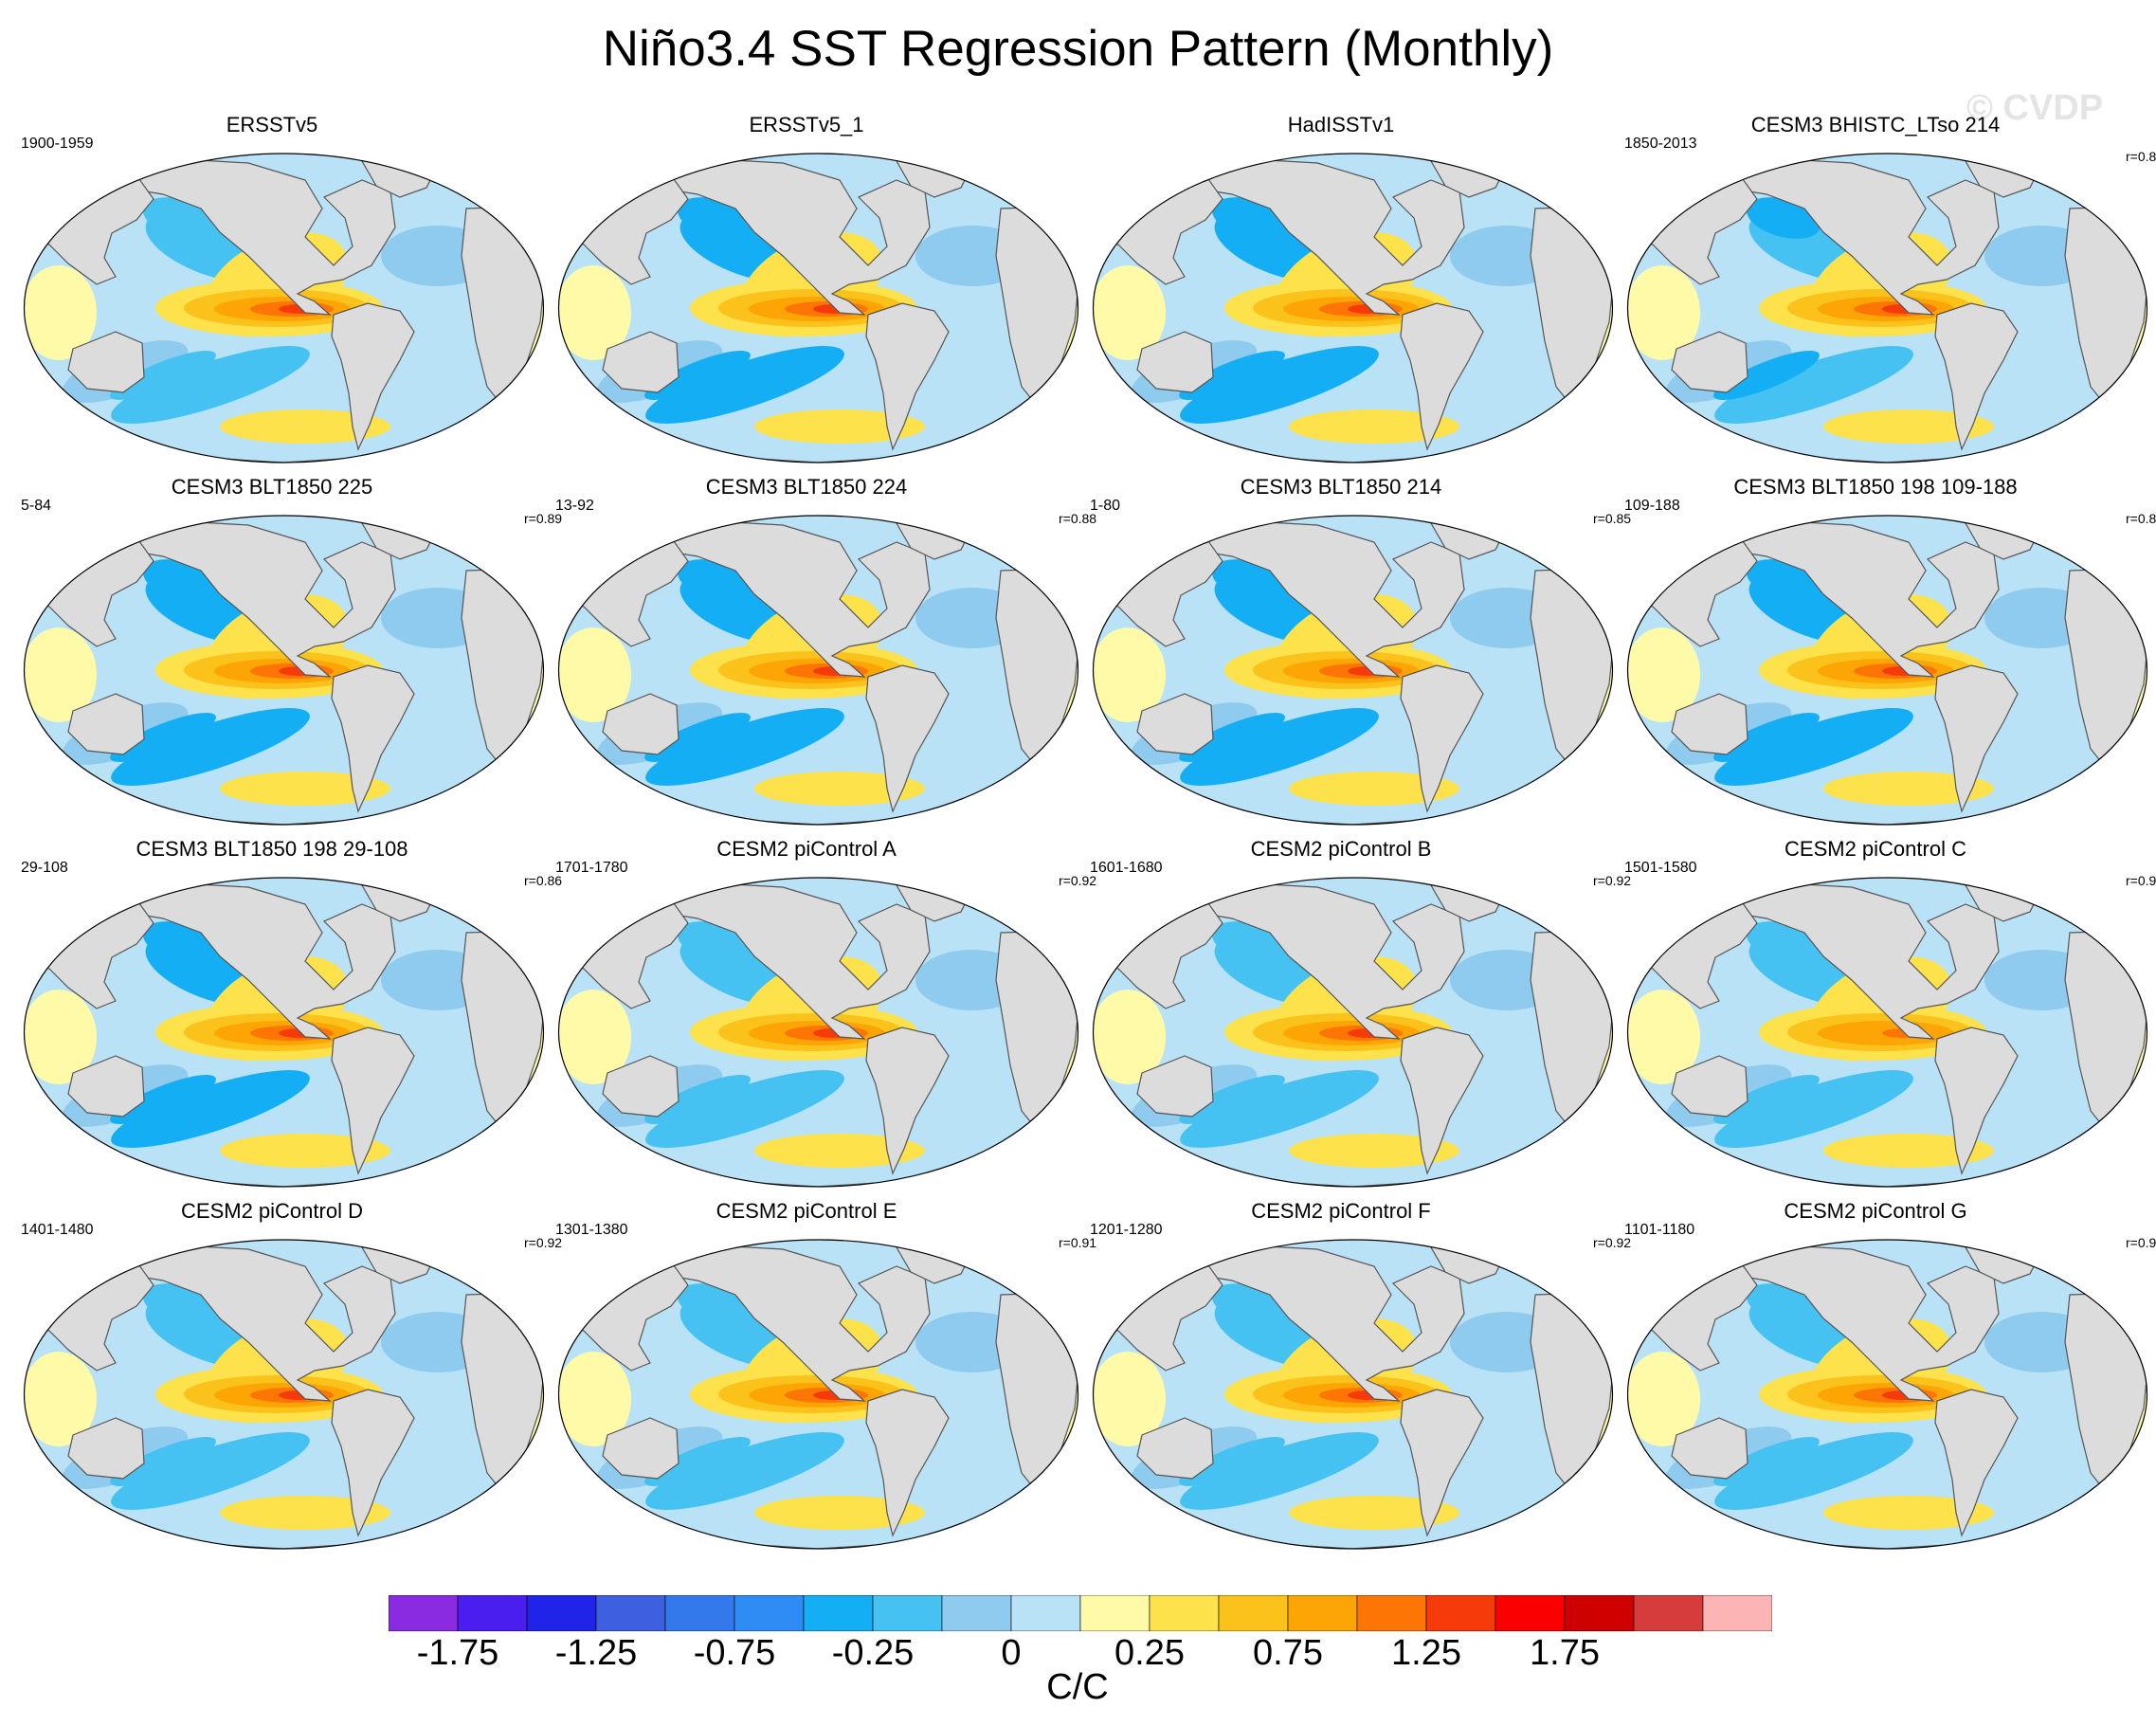  I want to click on map-panel: CESM2 piControl G 1101-1180 r=0.9, so click(1882, 1378).